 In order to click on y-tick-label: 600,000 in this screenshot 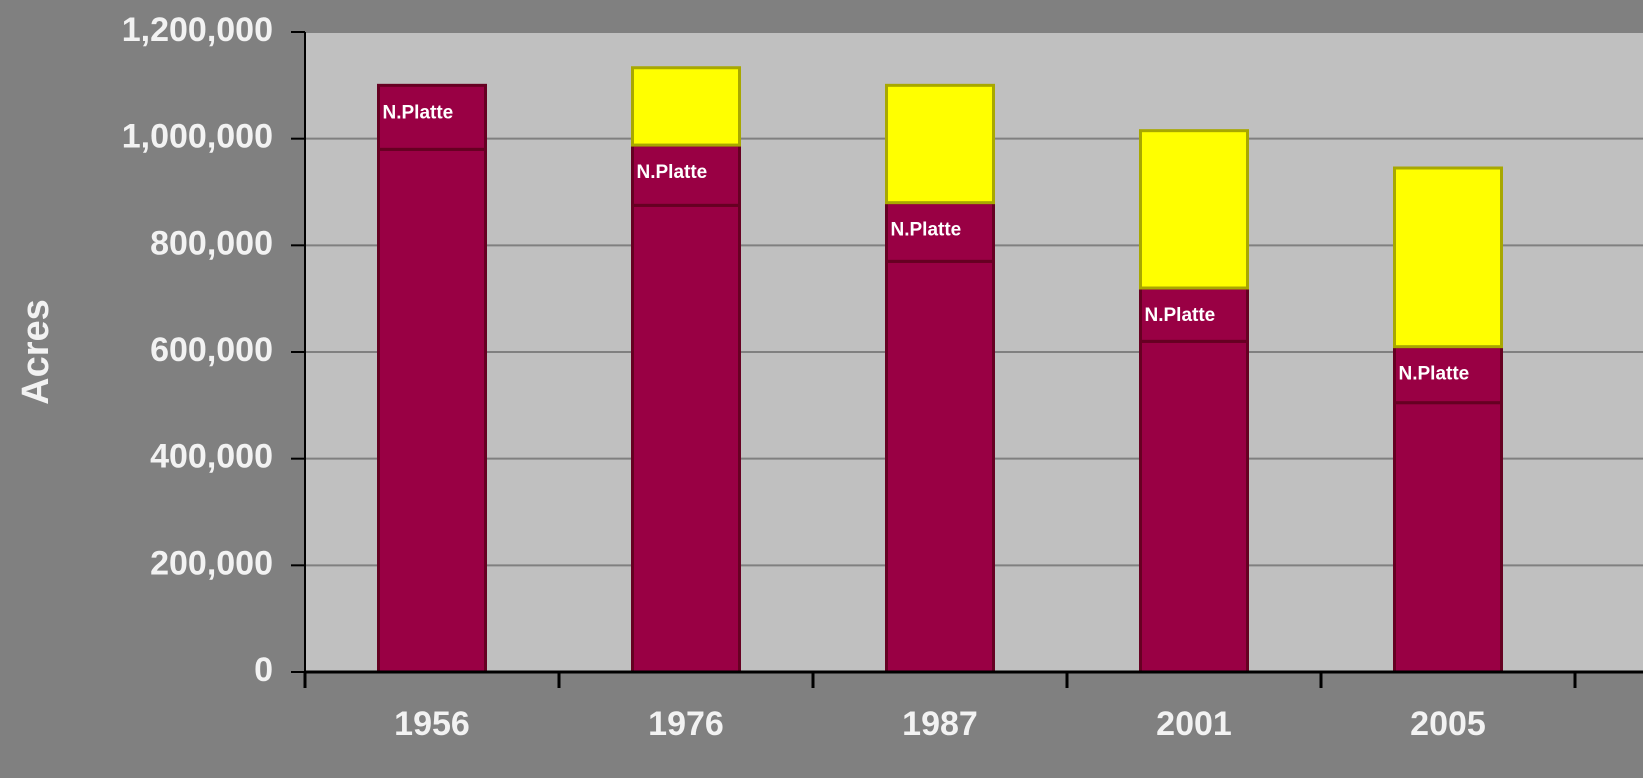, I will do `click(211, 350)`.